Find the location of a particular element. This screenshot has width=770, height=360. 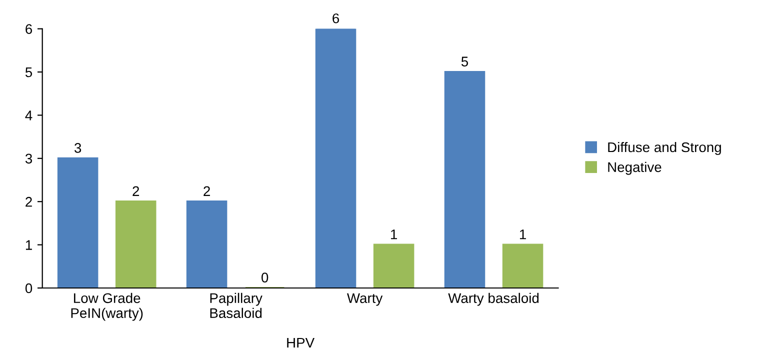

legend-label: Diffuse and Strong is located at coordinates (664, 148).